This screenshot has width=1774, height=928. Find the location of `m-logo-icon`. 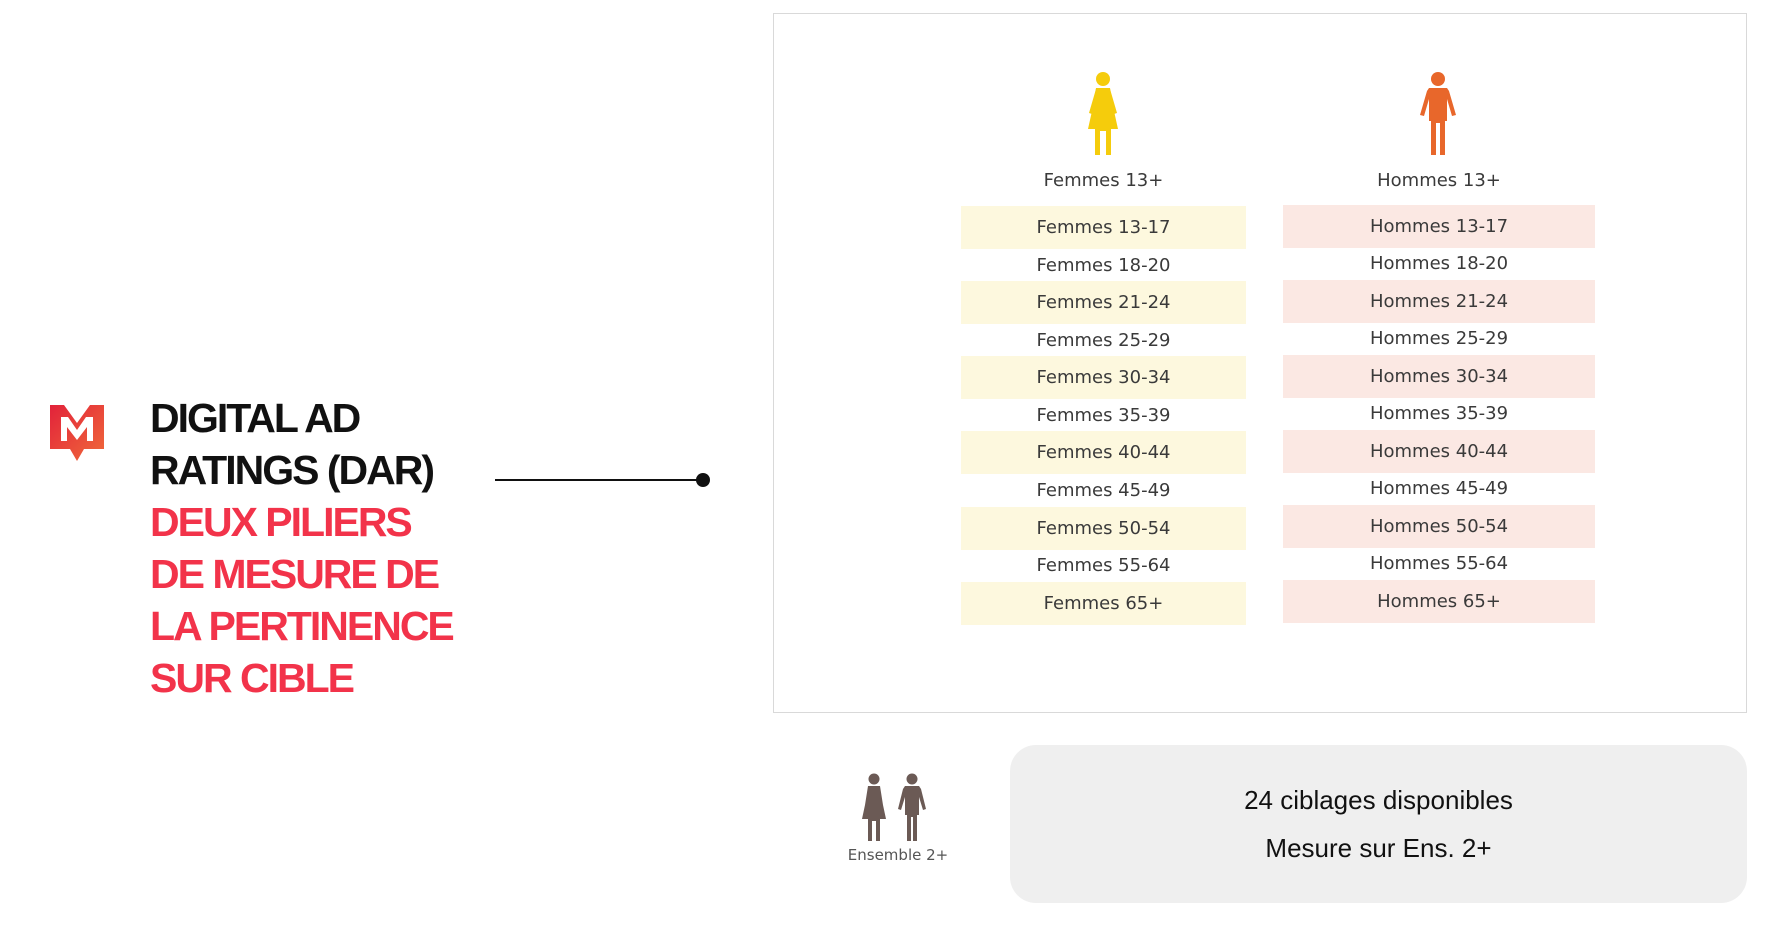

m-logo-icon is located at coordinates (77, 434).